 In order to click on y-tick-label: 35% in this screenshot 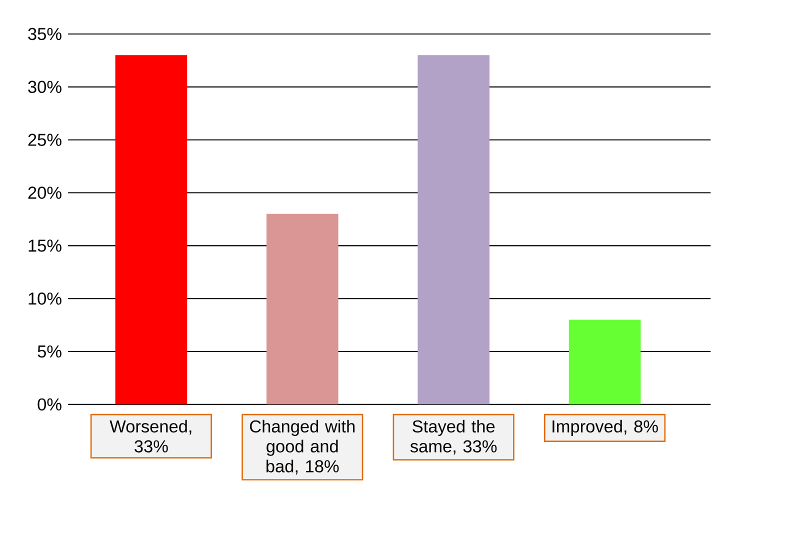, I will do `click(45, 34)`.